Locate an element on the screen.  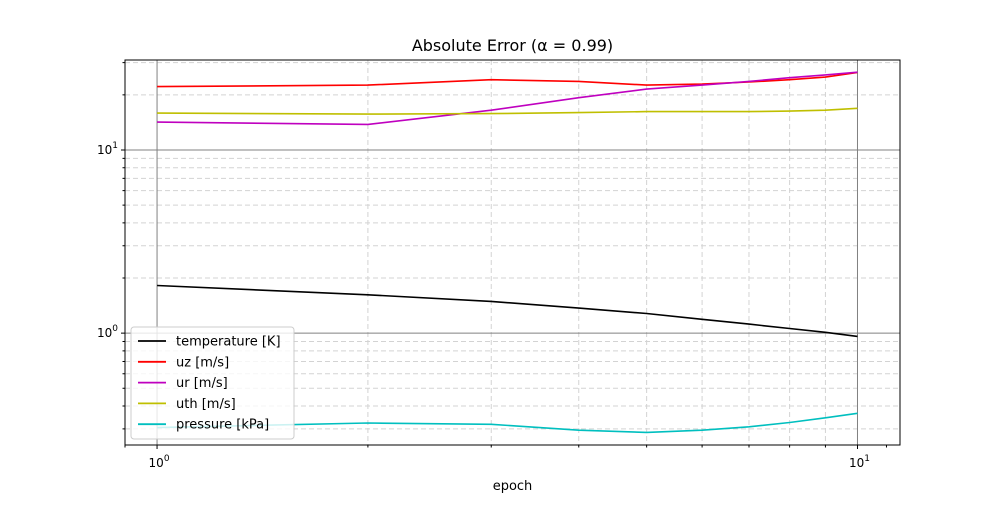
legend-label: temperature [K] is located at coordinates (228, 342).